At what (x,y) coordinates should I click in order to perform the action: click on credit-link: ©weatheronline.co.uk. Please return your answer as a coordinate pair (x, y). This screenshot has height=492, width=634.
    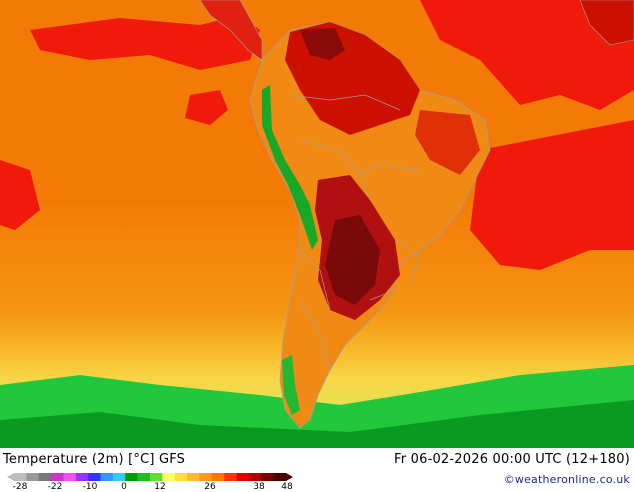
    Looking at the image, I should click on (566, 479).